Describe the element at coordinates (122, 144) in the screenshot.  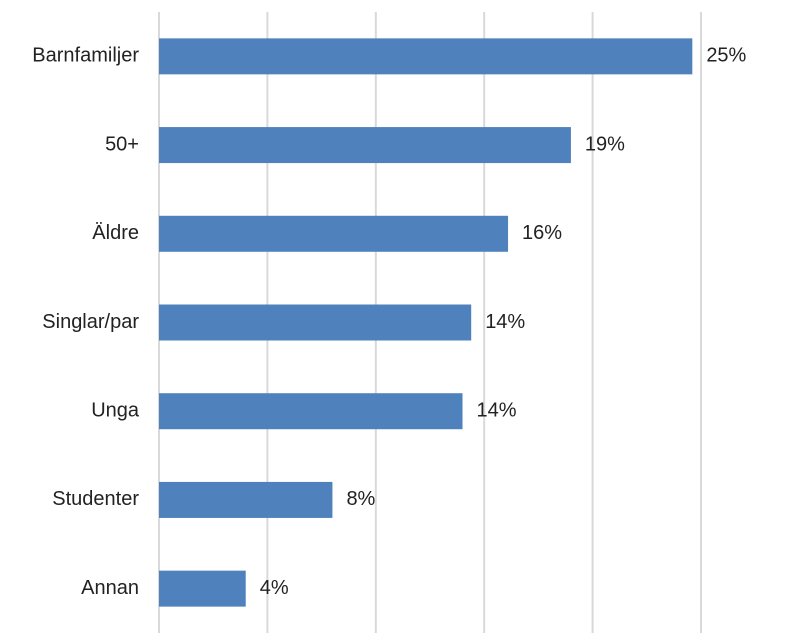
I see `y-tick-label: 50+` at that location.